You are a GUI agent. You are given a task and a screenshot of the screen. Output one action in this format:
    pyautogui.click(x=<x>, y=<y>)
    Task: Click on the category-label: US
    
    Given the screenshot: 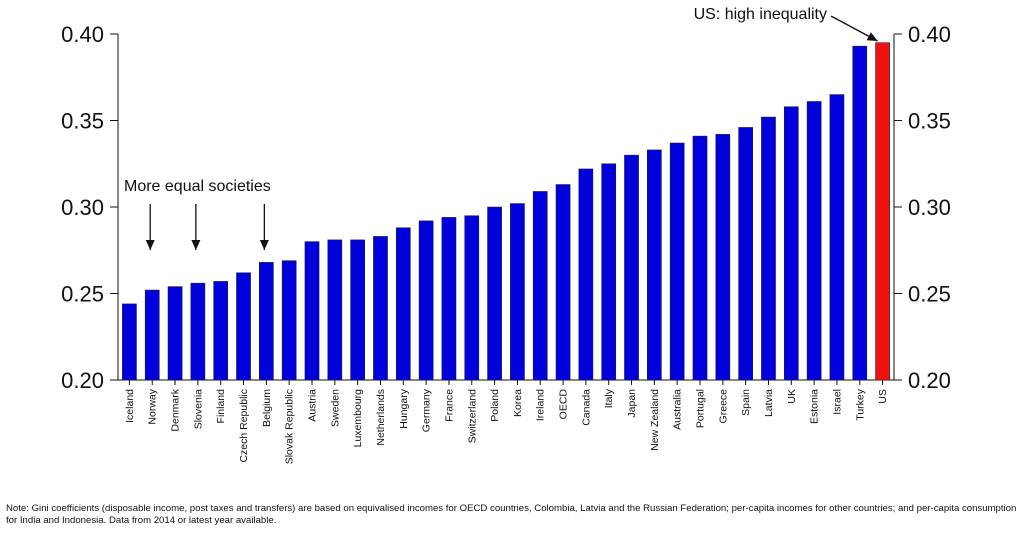 What is the action you would take?
    pyautogui.click(x=883, y=396)
    